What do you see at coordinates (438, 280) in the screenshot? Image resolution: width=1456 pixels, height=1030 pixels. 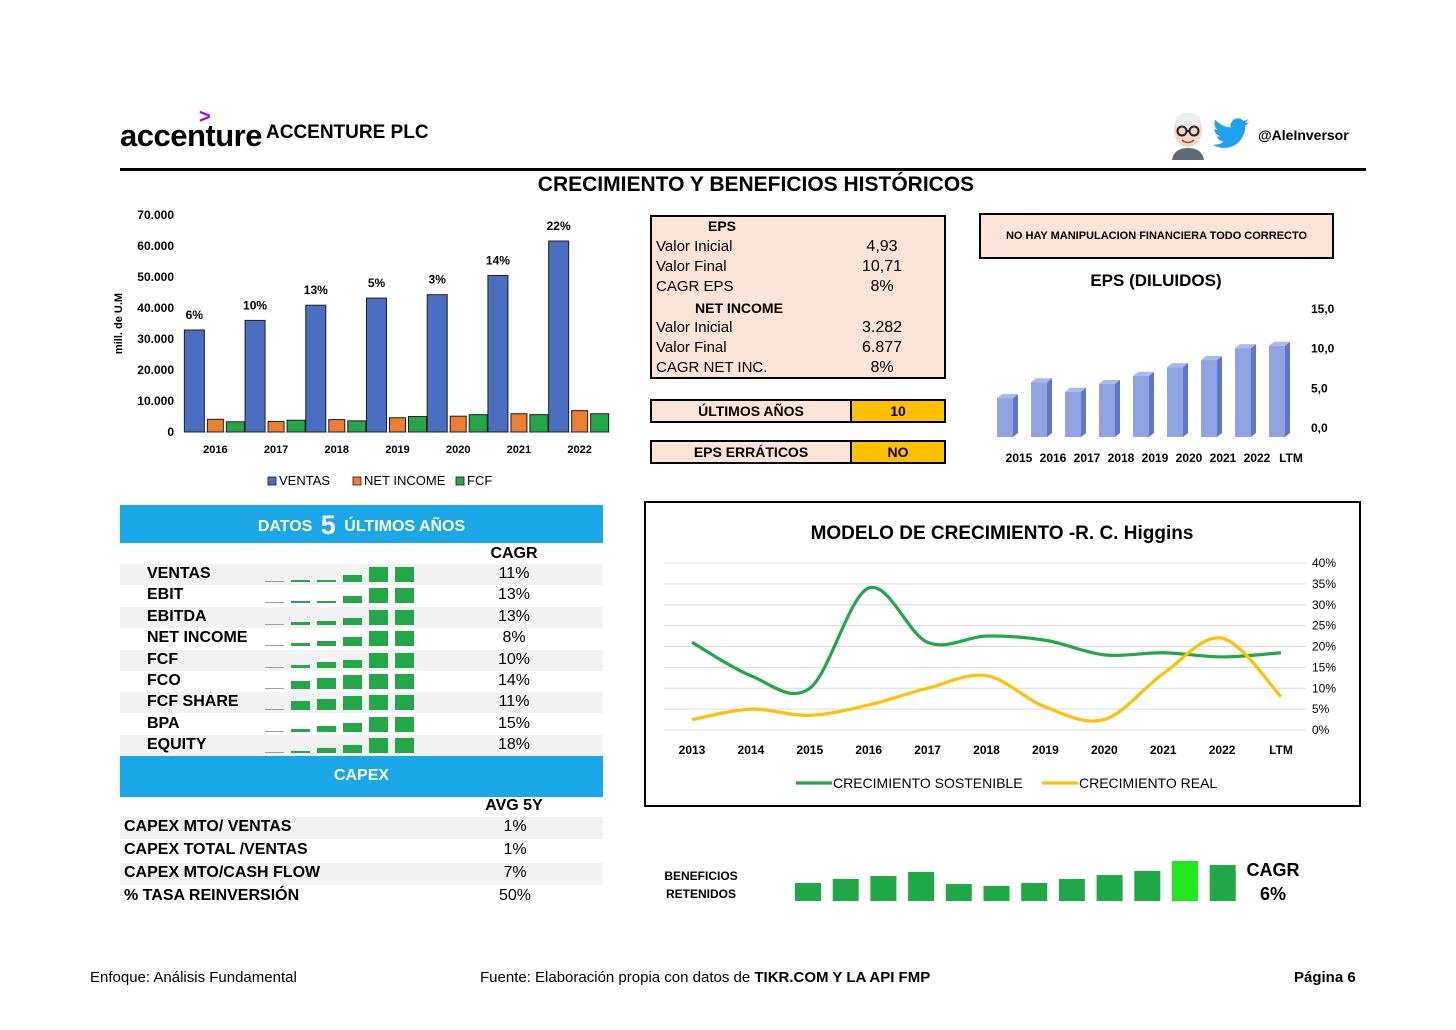 I see `growth-label: 3%` at bounding box center [438, 280].